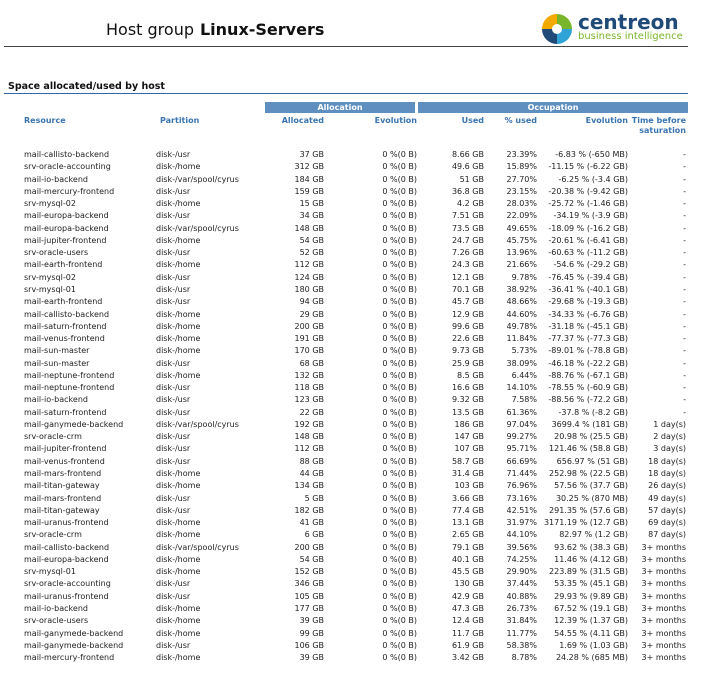 This screenshot has width=702, height=683. What do you see at coordinates (469, 437) in the screenshot?
I see `table-cell: 147 GB` at bounding box center [469, 437].